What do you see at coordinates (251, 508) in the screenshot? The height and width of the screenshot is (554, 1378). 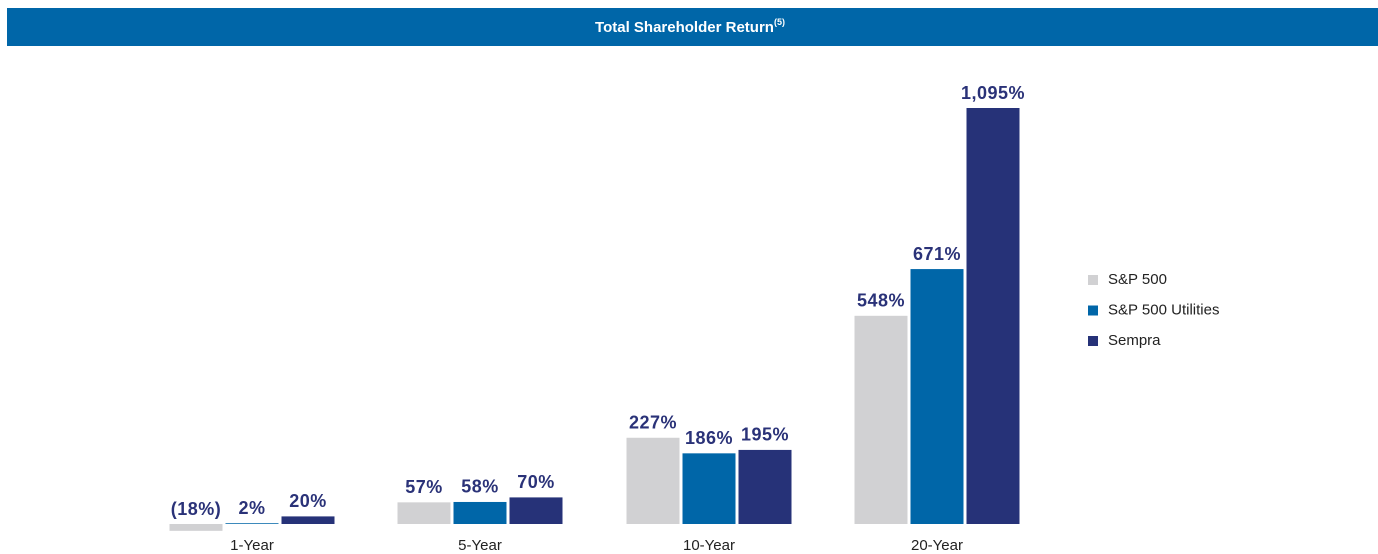 I see `value-label: 2%` at bounding box center [251, 508].